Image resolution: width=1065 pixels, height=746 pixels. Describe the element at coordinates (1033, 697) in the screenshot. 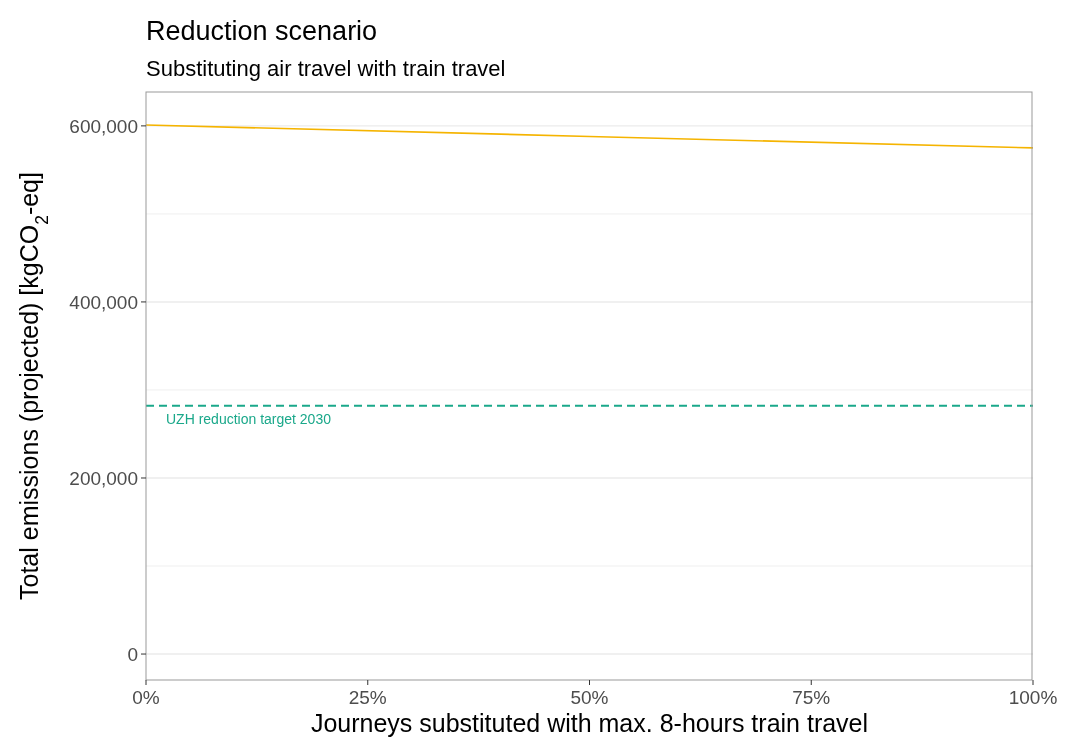

I see `x-tick-label: 100%` at that location.